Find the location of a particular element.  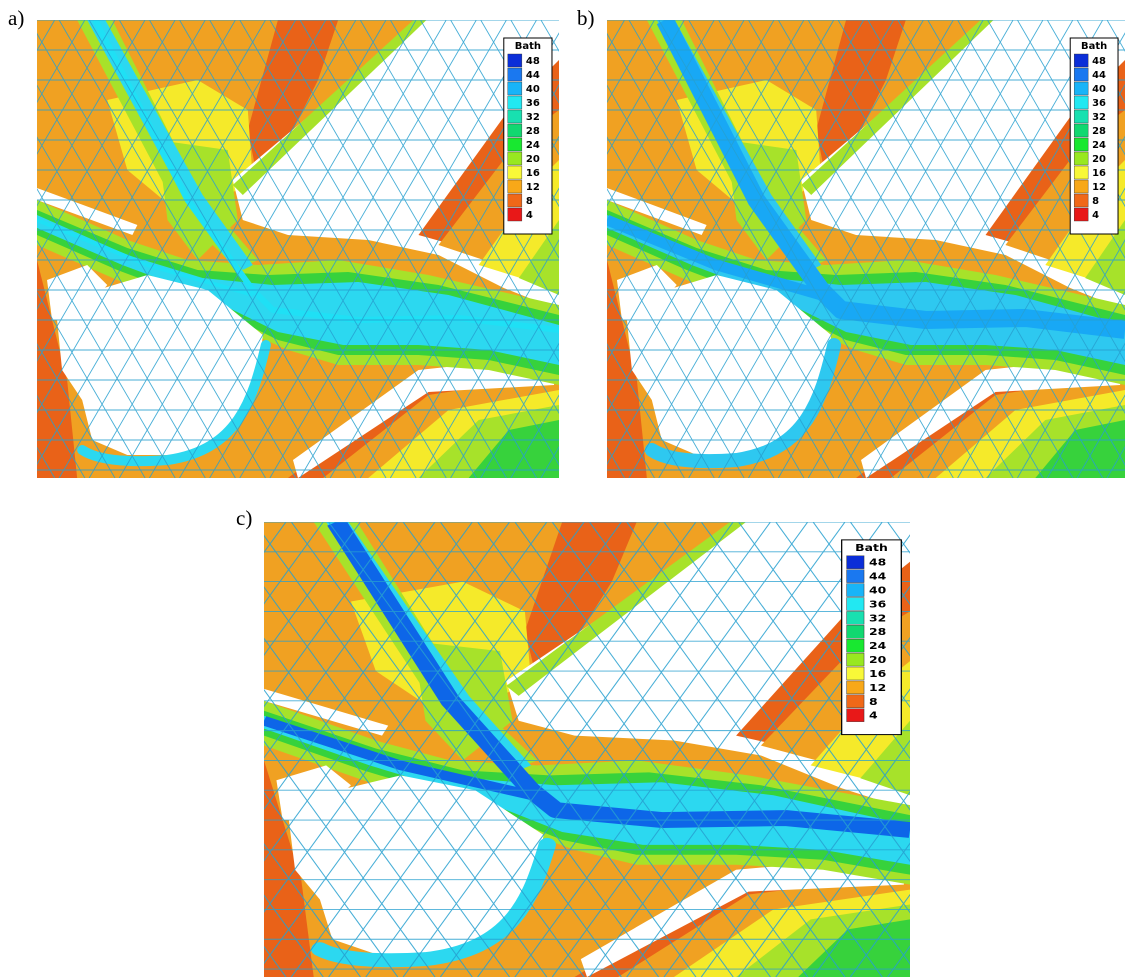

panel-c-label: c) is located at coordinates (244, 518).